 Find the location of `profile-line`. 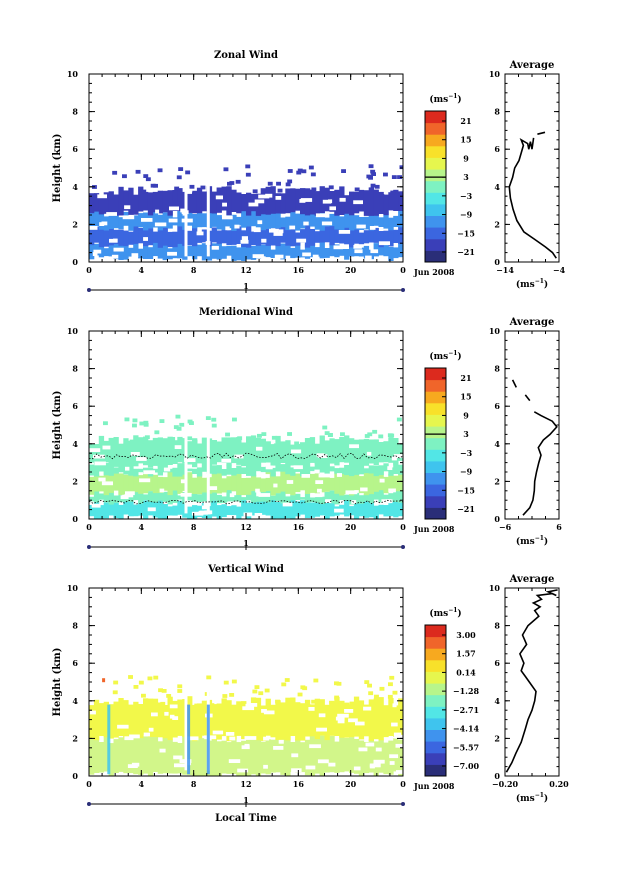

profile-line is located at coordinates (532, 198).